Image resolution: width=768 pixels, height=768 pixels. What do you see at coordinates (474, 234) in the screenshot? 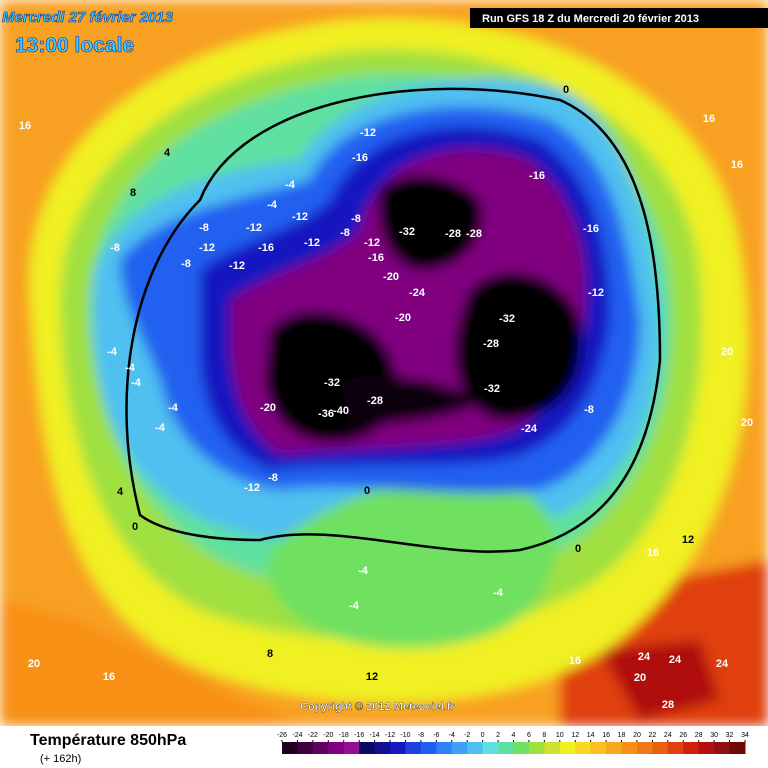
I see `contour-label: -28` at bounding box center [474, 234].